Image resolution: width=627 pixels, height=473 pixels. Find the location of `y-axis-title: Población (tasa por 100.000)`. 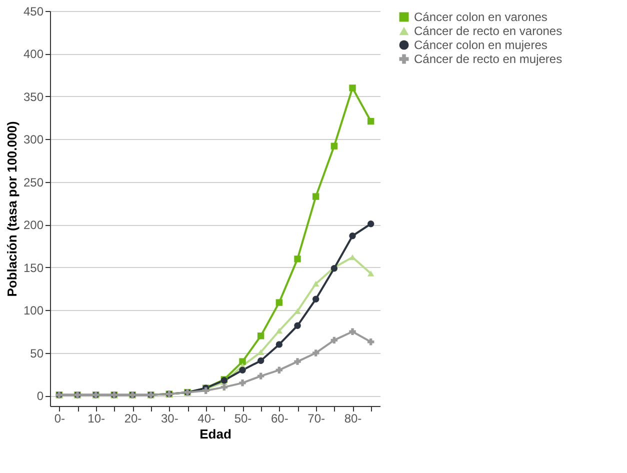

y-axis-title: Población (tasa por 100.000) is located at coordinates (12, 209).